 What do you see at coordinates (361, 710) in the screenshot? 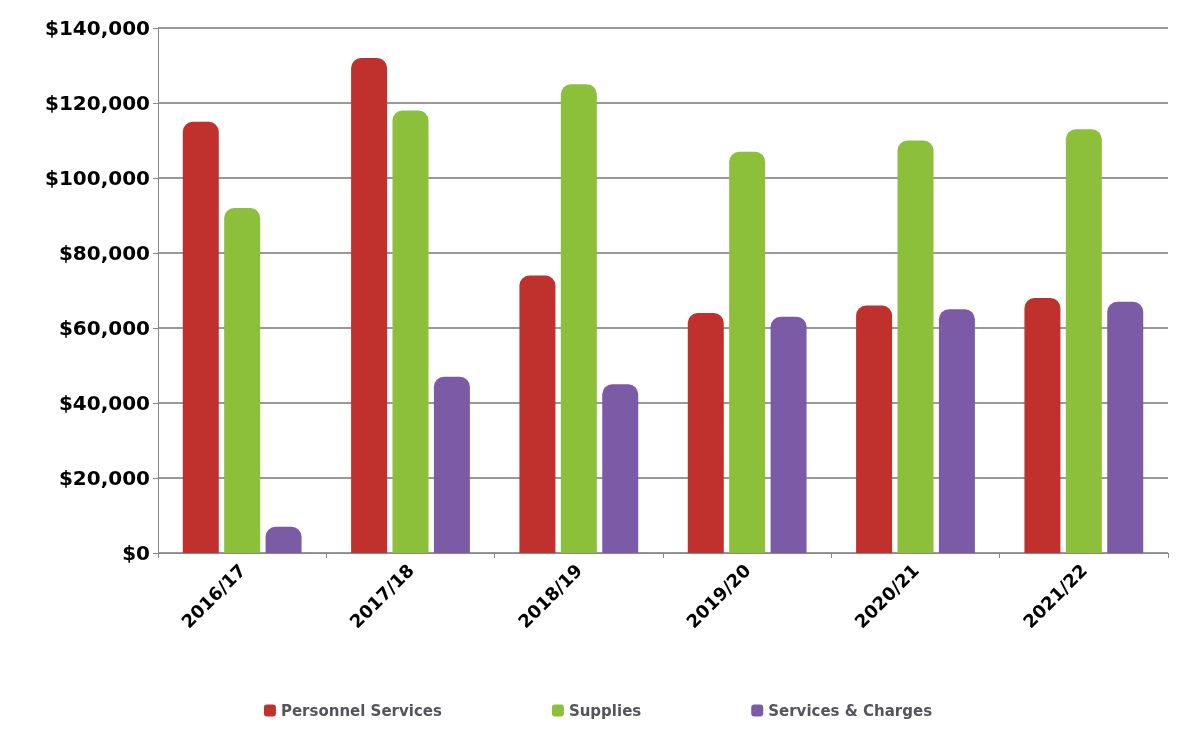
I see `legend-label: Personnel Services` at bounding box center [361, 710].